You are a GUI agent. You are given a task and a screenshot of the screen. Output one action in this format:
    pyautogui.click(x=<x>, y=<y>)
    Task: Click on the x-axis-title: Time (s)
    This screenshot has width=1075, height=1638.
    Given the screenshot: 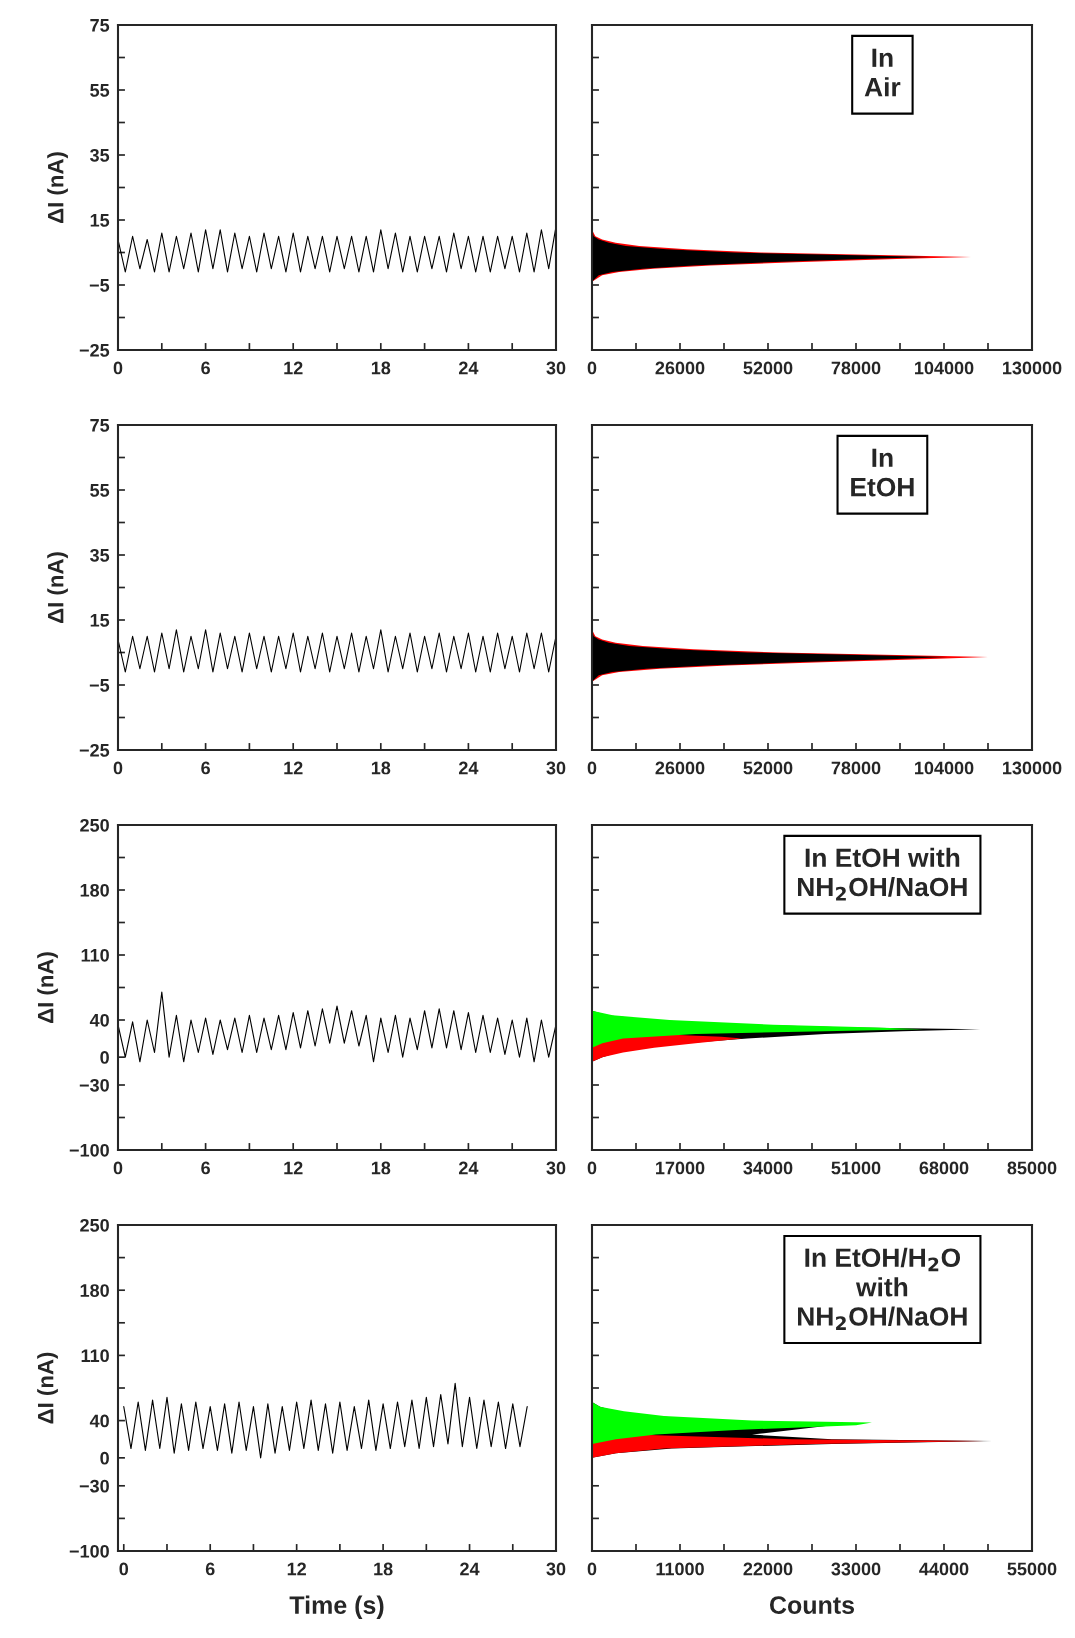 What is the action you would take?
    pyautogui.click(x=336, y=1607)
    